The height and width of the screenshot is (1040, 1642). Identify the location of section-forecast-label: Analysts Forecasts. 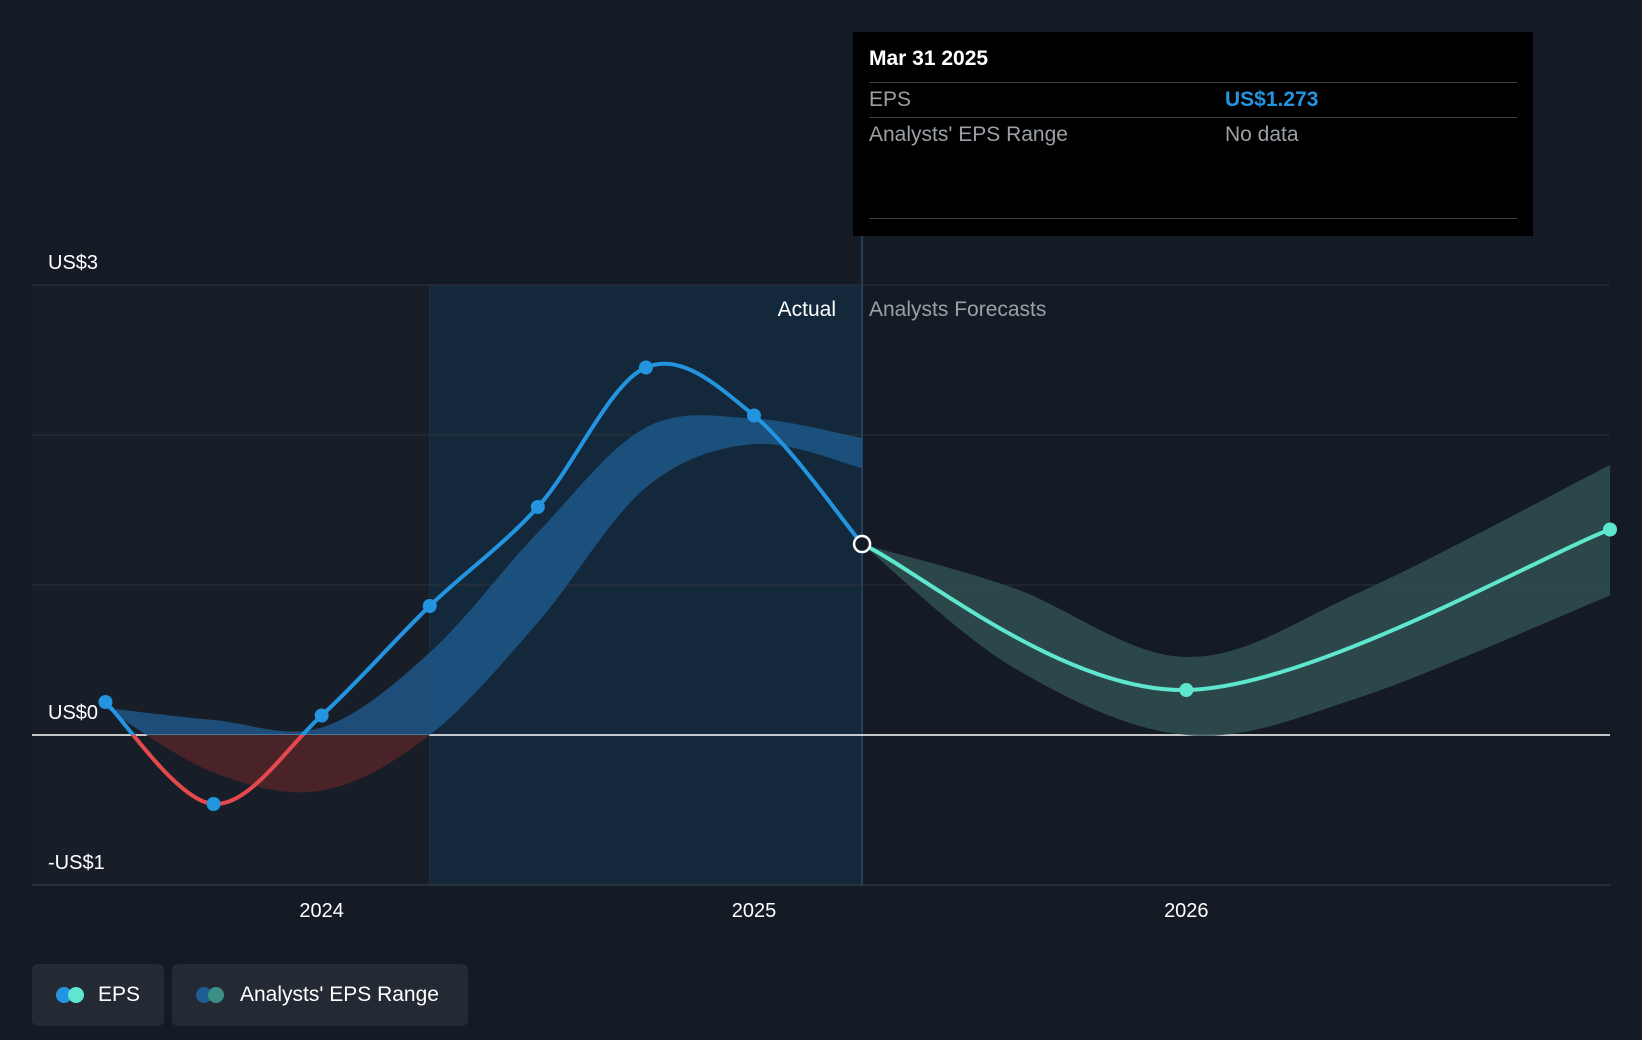
(957, 309).